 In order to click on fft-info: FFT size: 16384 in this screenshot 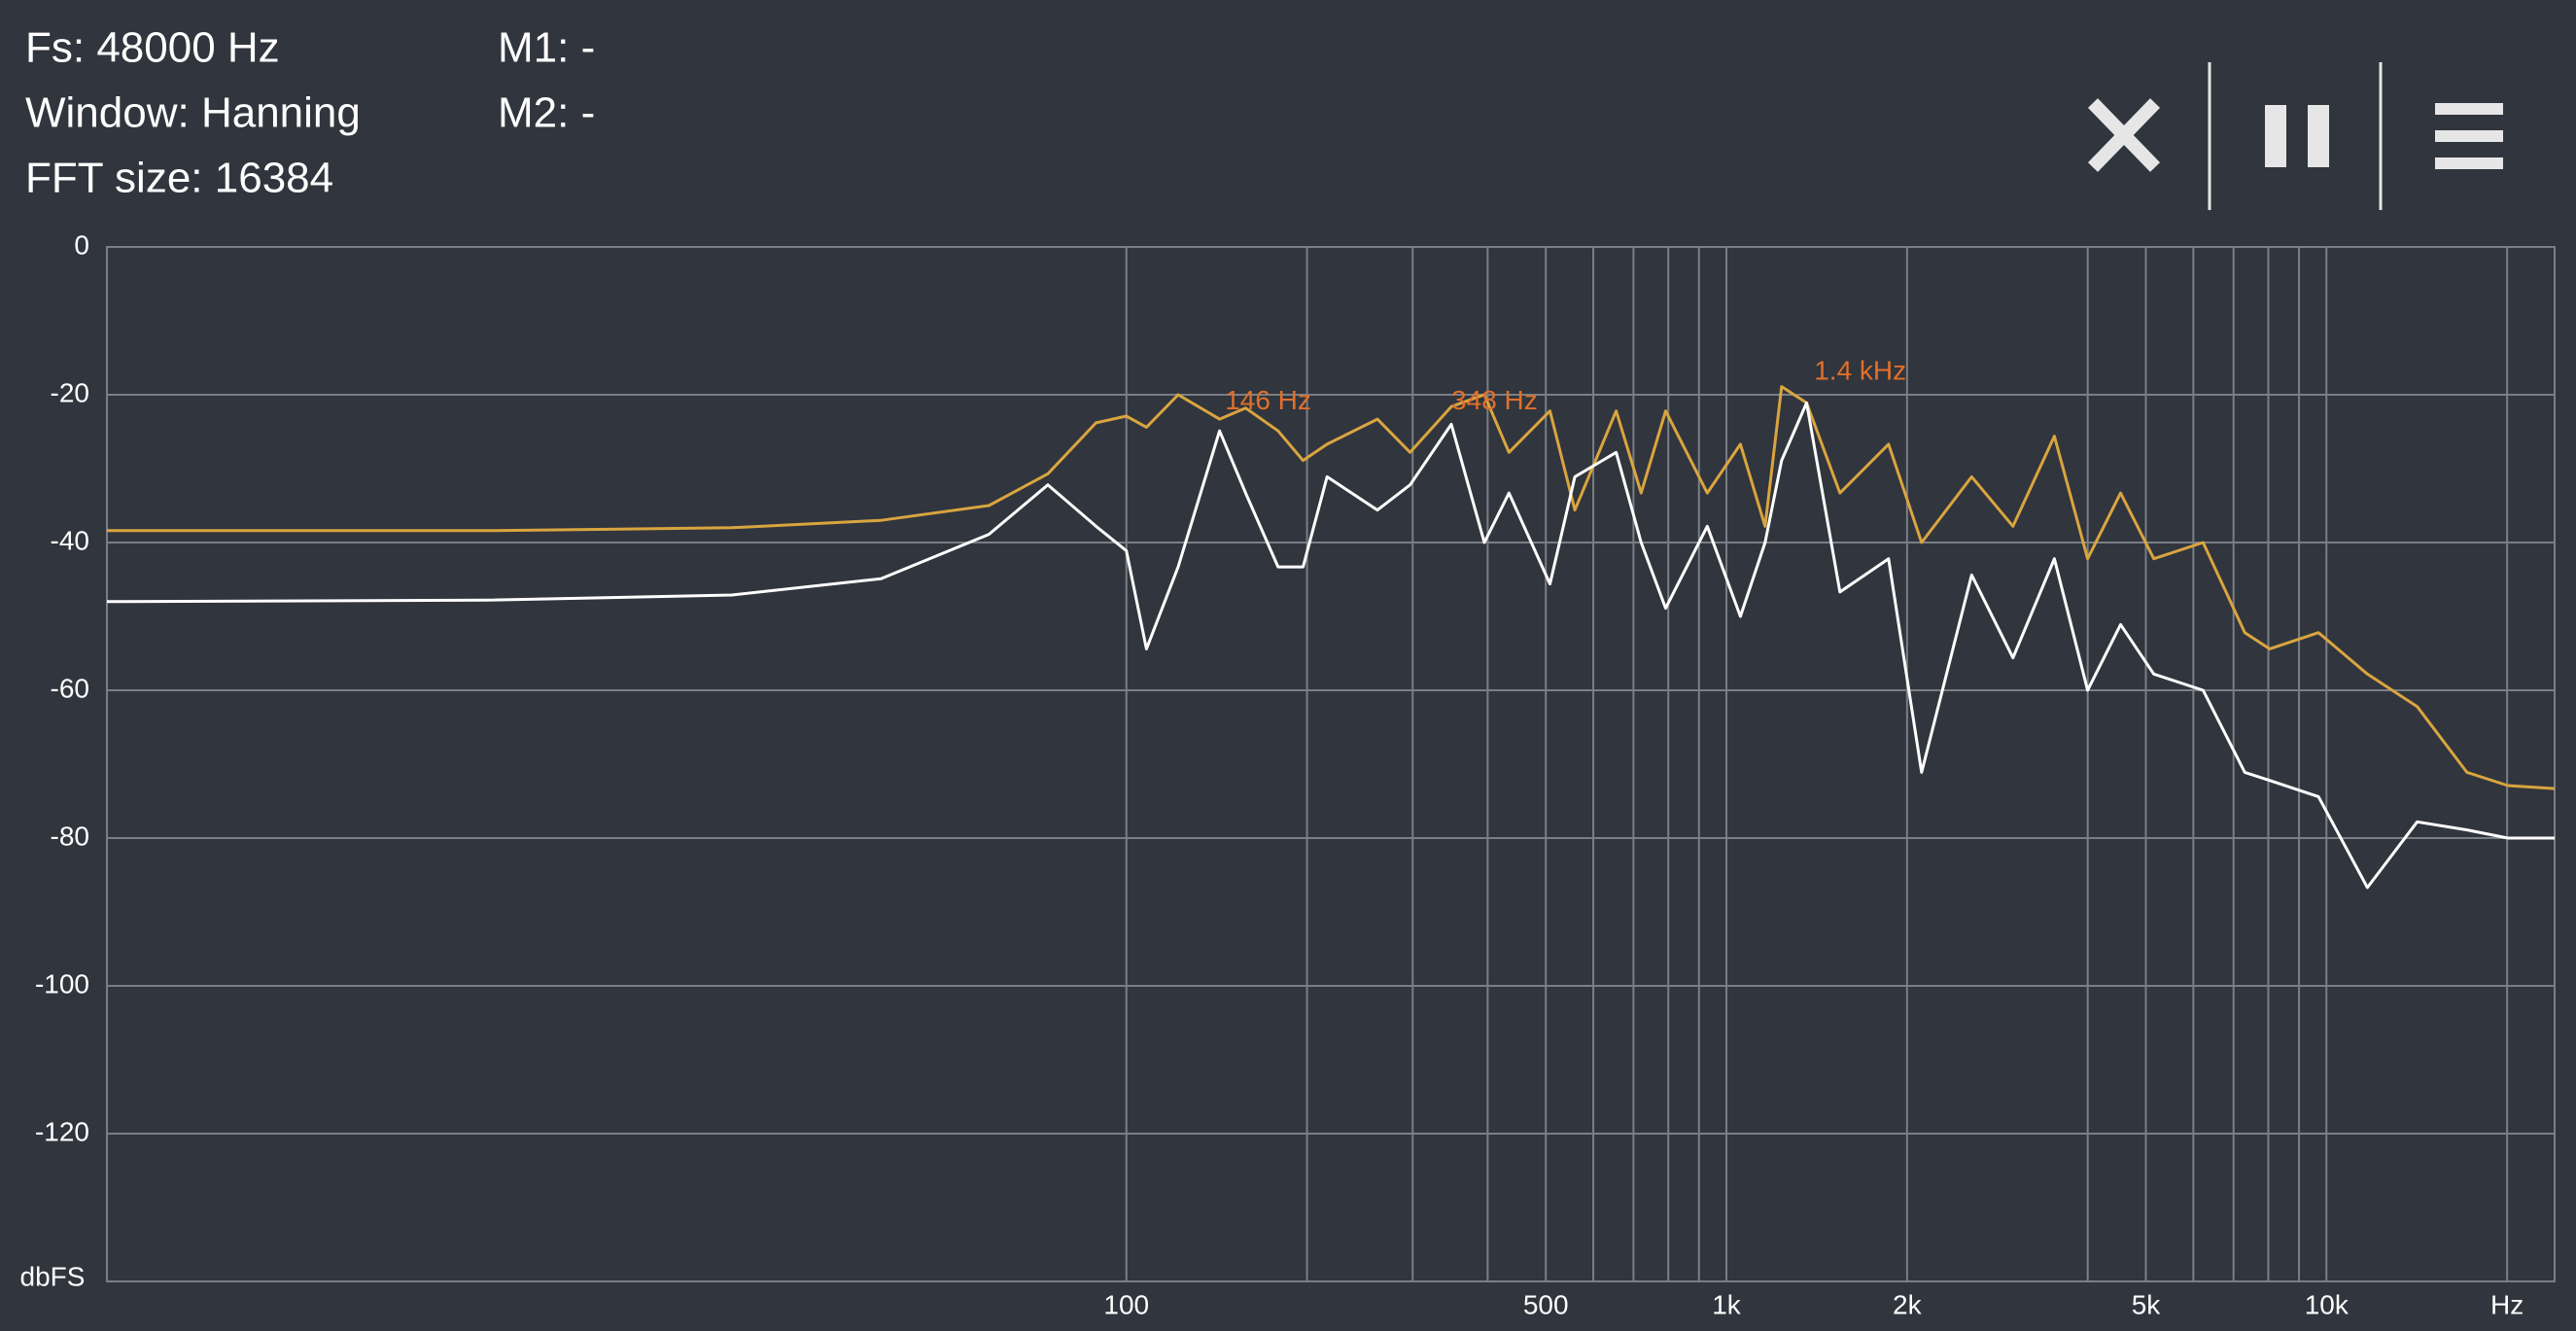, I will do `click(179, 178)`.